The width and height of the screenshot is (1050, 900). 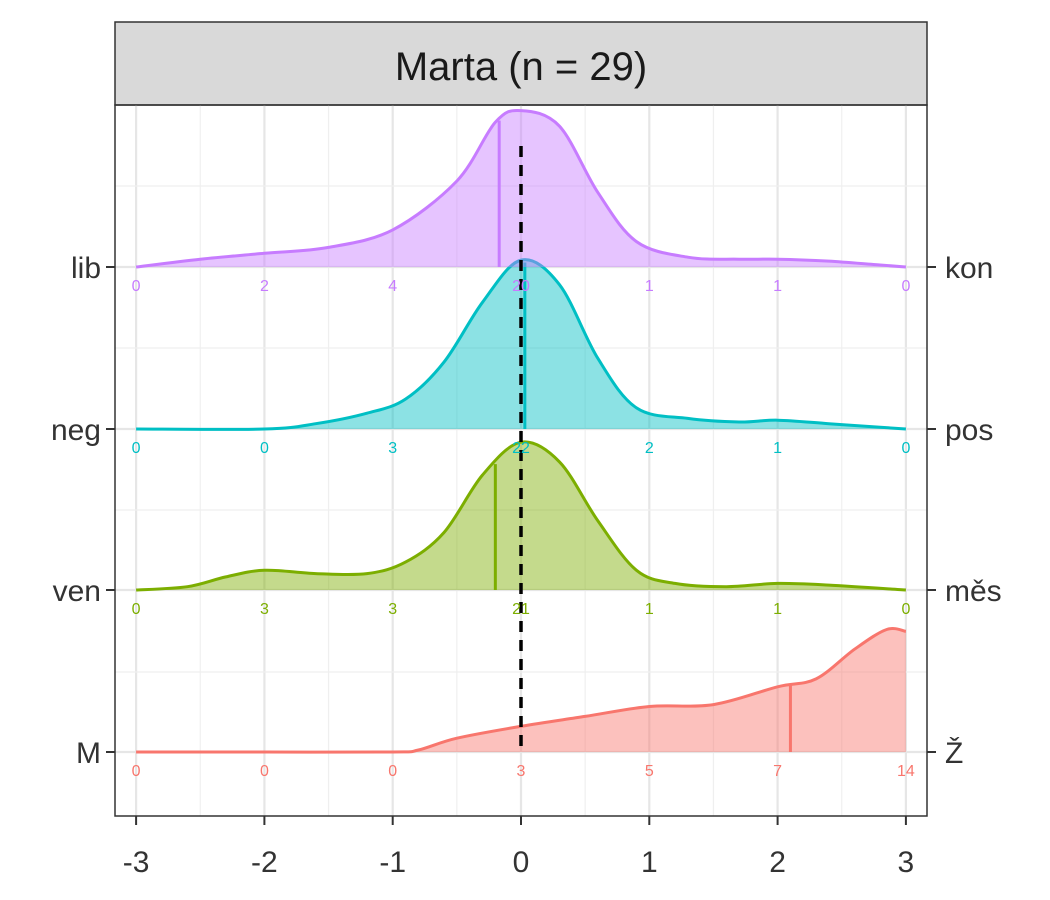 What do you see at coordinates (77, 591) in the screenshot?
I see `y-label-left: ven` at bounding box center [77, 591].